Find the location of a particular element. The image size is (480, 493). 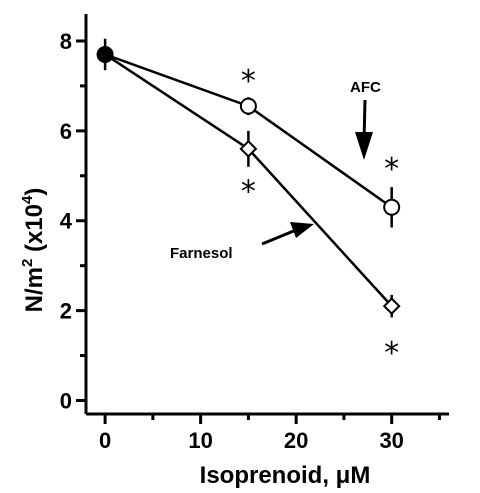

y-axis-title-group: N/m2 (x104) is located at coordinates (33, 250).